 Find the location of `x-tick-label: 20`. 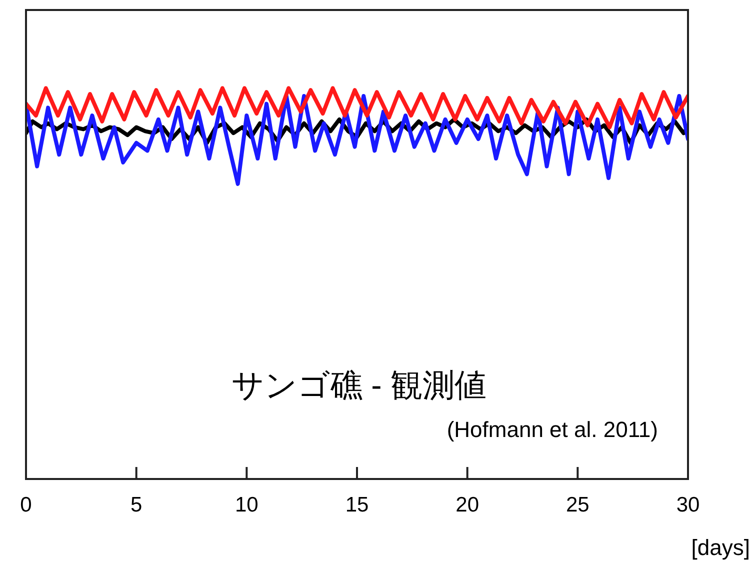

x-tick-label: 20 is located at coordinates (468, 504).